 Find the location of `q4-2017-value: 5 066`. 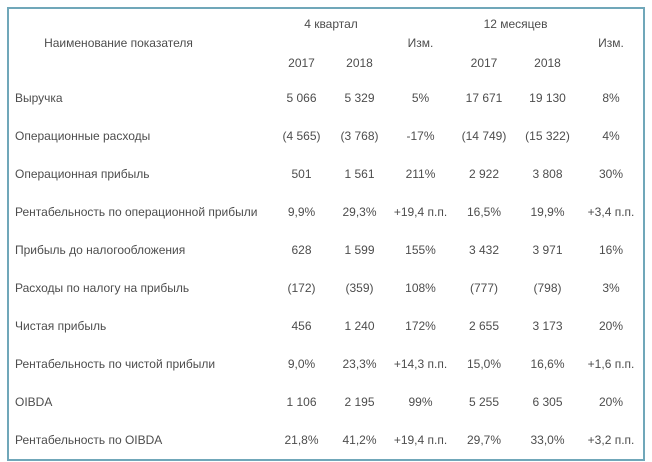

q4-2017-value: 5 066 is located at coordinates (301, 98).